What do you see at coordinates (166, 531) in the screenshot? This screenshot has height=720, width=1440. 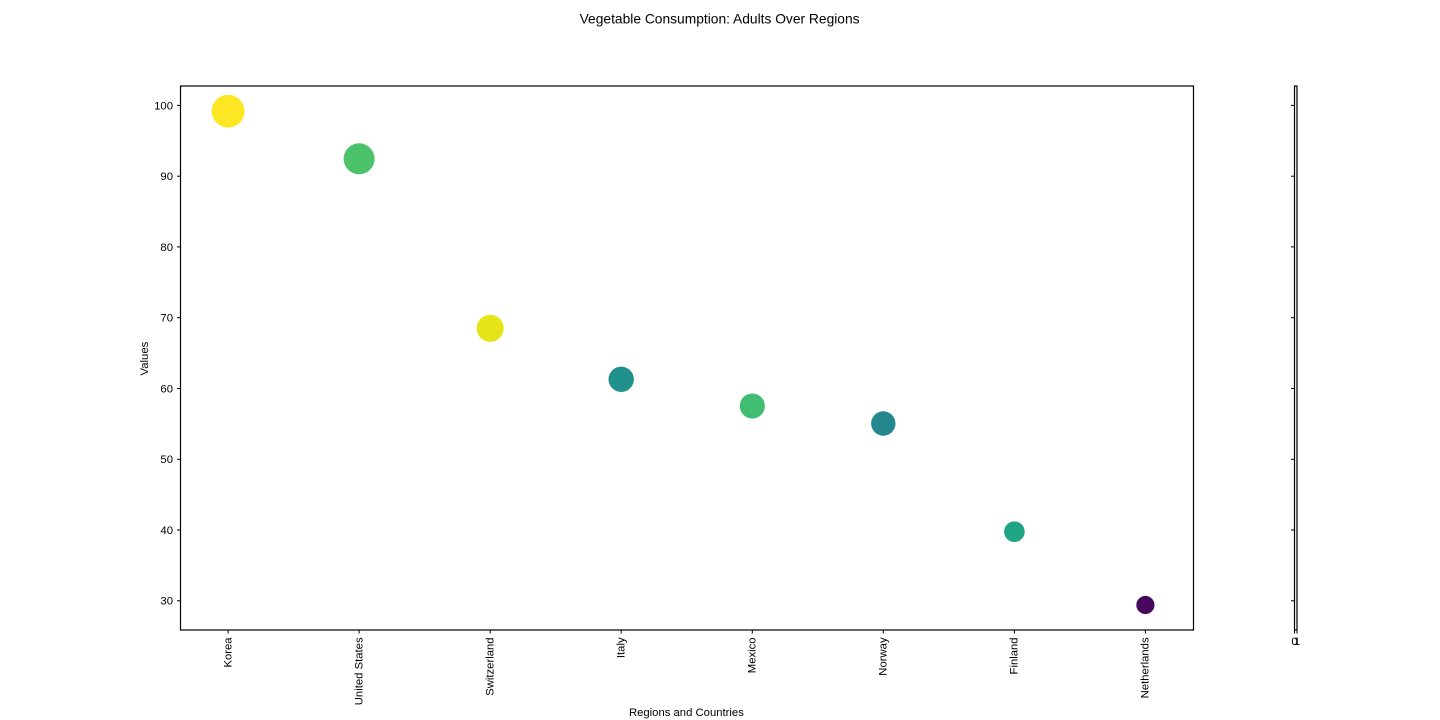 I see `svg-text: 40` at bounding box center [166, 531].